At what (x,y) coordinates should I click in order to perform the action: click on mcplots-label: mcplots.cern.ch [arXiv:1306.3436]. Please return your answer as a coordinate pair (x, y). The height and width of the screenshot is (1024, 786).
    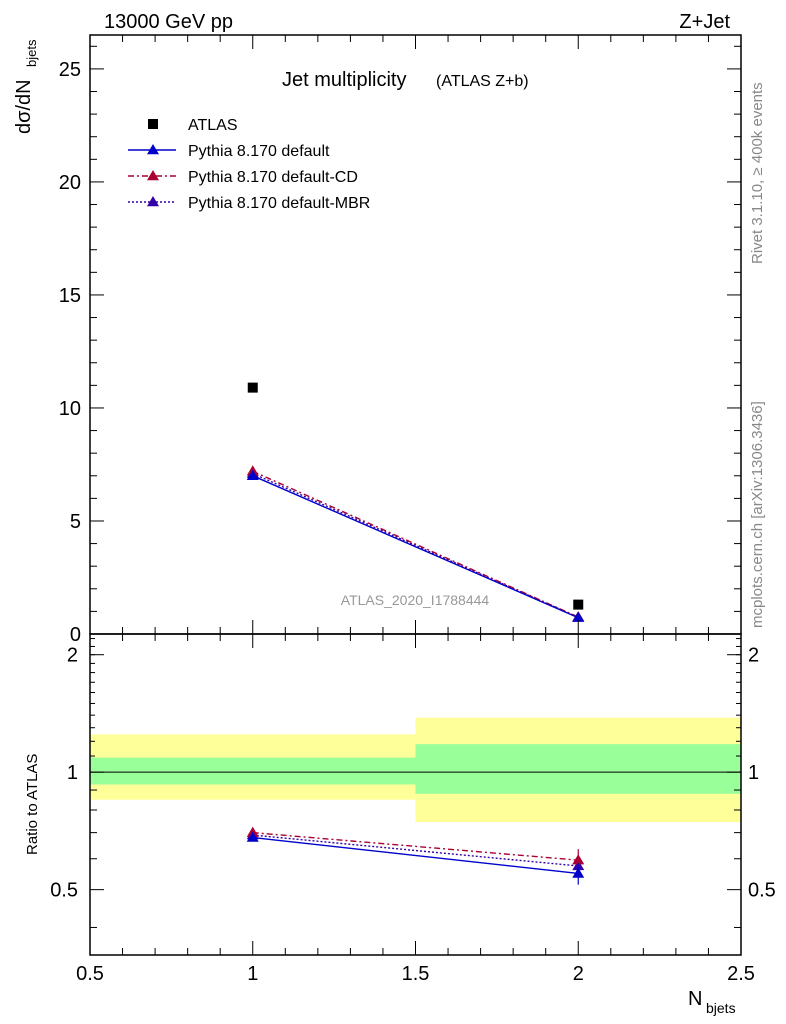
    Looking at the image, I should click on (757, 514).